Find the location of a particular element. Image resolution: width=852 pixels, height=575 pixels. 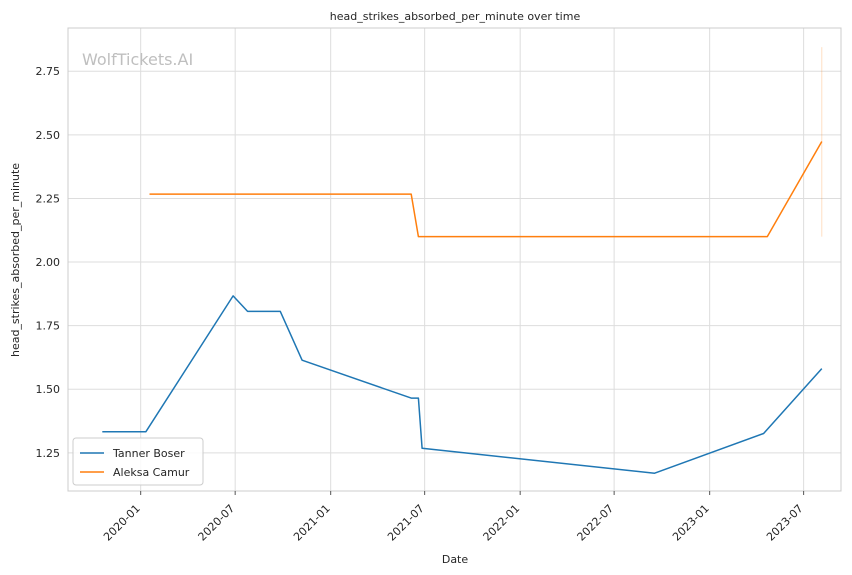

y-tick-label: 2.00 is located at coordinates (48, 262).